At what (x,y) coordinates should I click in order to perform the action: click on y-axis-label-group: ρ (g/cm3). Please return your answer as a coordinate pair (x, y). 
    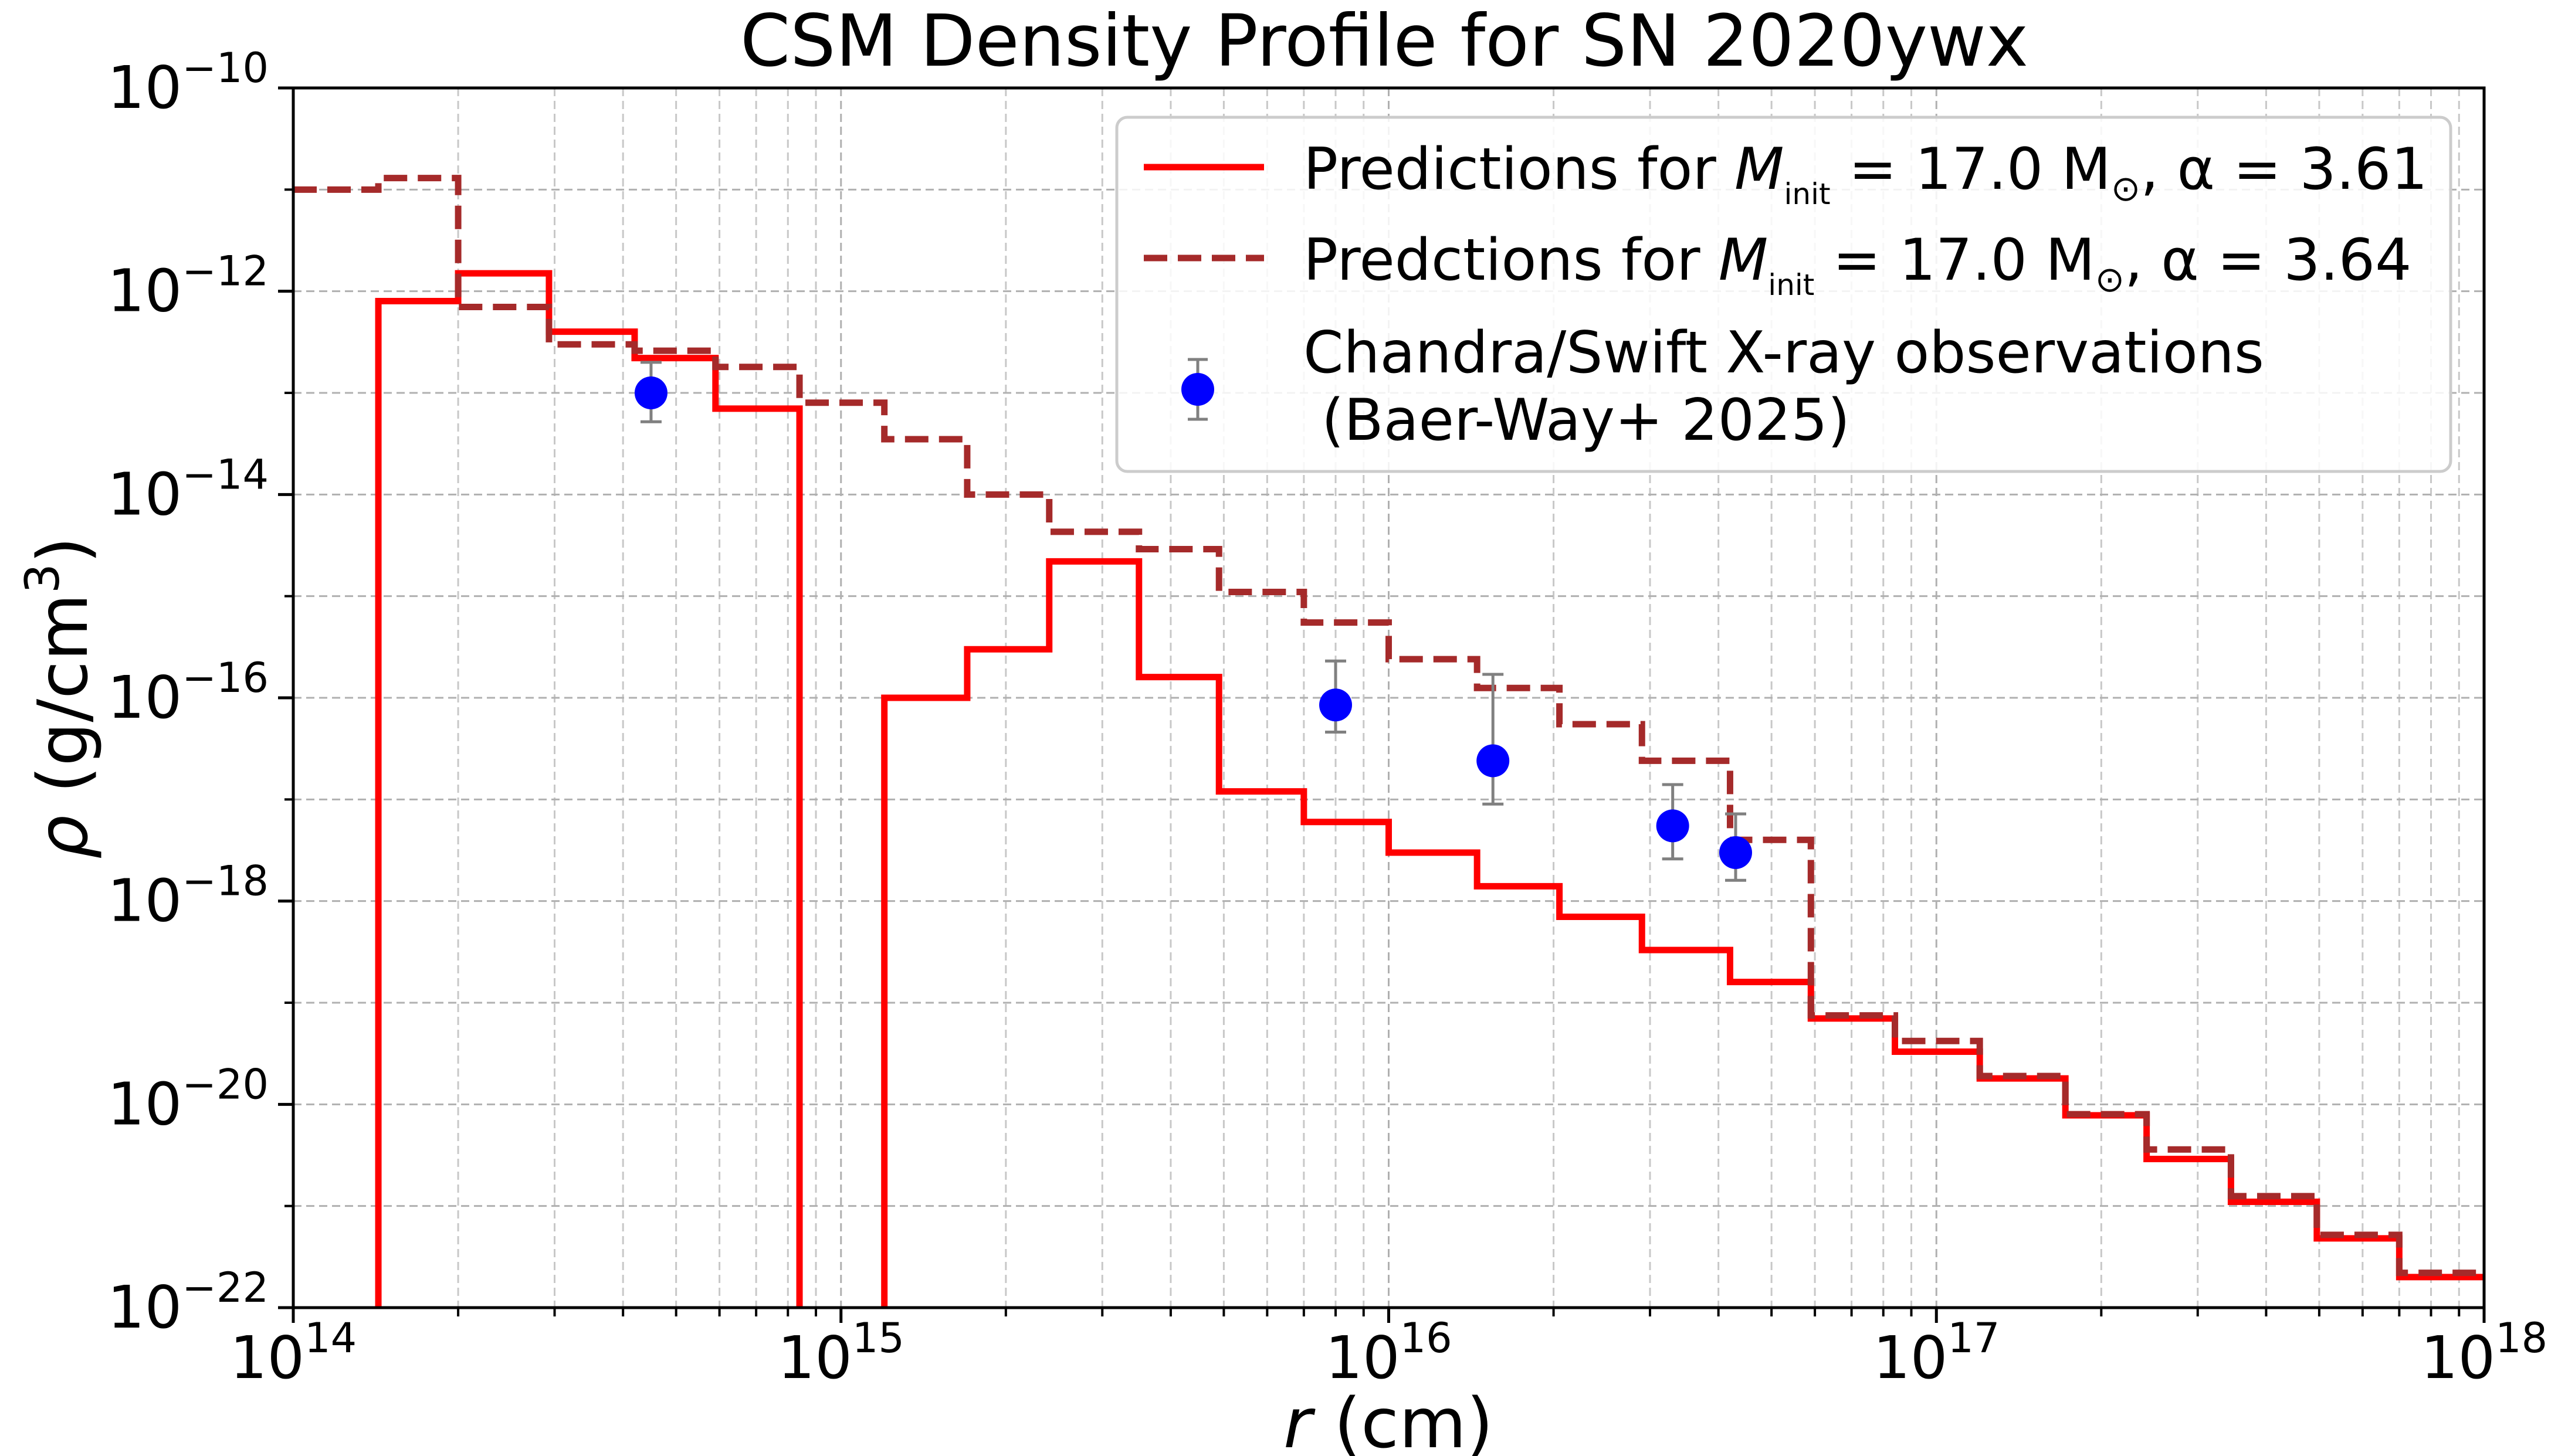
    Looking at the image, I should click on (59, 698).